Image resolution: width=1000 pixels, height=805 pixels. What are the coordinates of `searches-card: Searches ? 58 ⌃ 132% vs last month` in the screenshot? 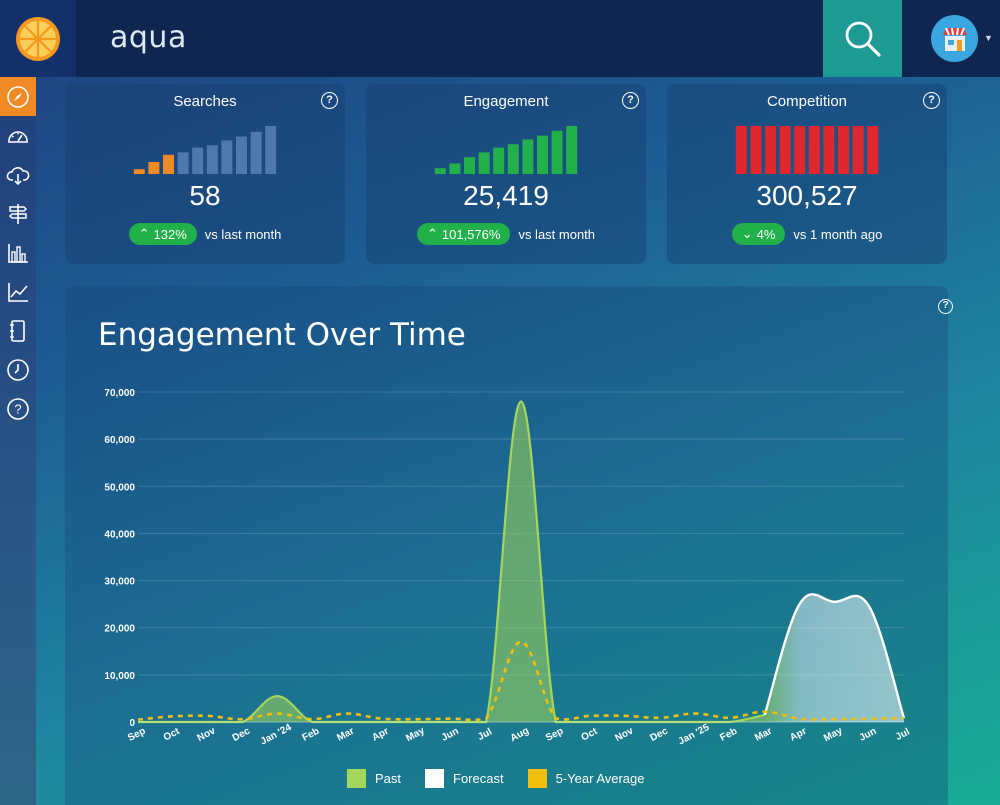 It's located at (205, 174).